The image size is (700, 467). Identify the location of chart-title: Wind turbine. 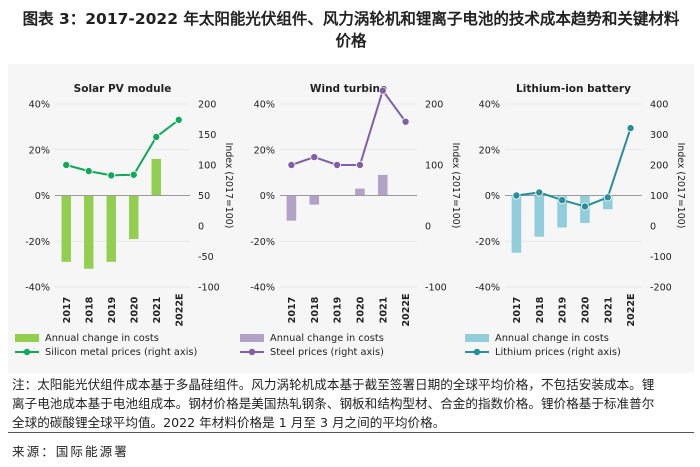
(348, 89).